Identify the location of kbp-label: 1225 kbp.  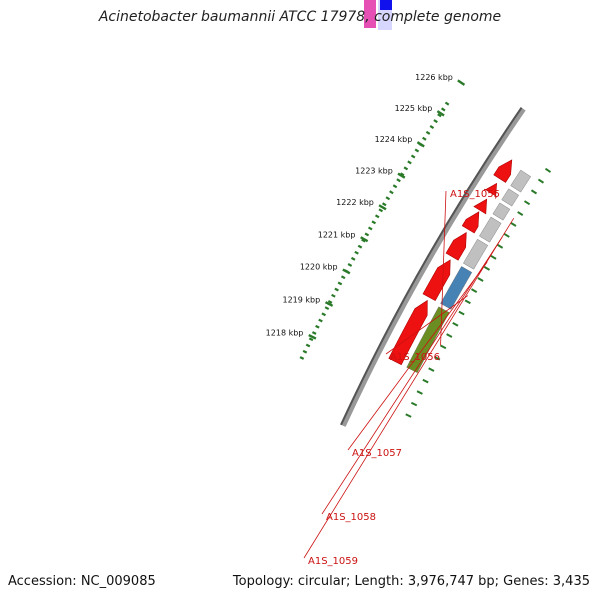
(414, 108).